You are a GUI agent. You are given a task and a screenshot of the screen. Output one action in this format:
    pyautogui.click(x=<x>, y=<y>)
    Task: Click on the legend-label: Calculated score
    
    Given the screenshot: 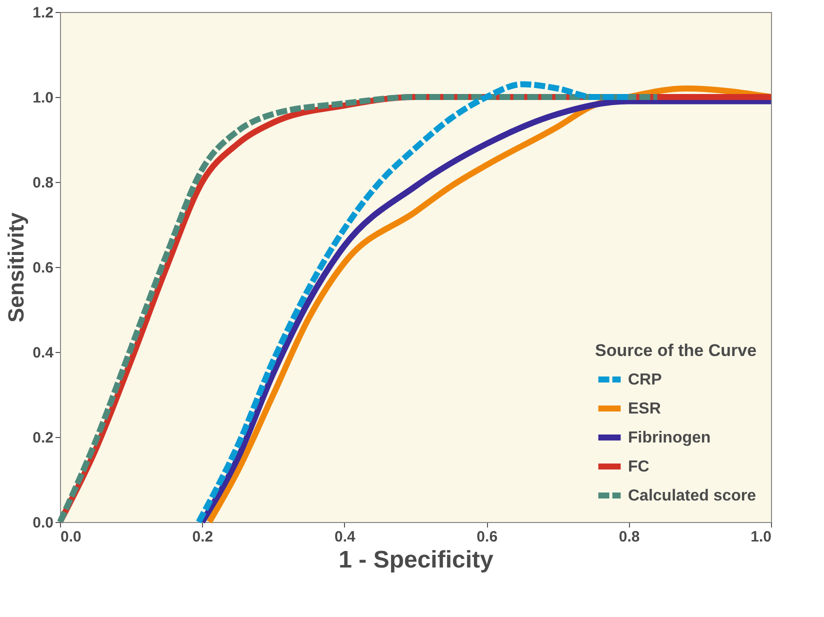 What is the action you would take?
    pyautogui.click(x=692, y=496)
    